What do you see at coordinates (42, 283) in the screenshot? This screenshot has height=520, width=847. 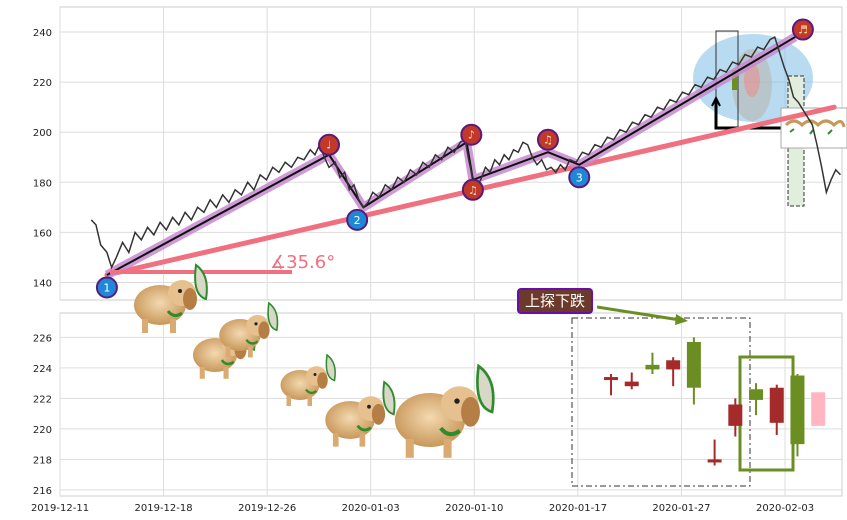 I see `y-tick-label: 140` at bounding box center [42, 283].